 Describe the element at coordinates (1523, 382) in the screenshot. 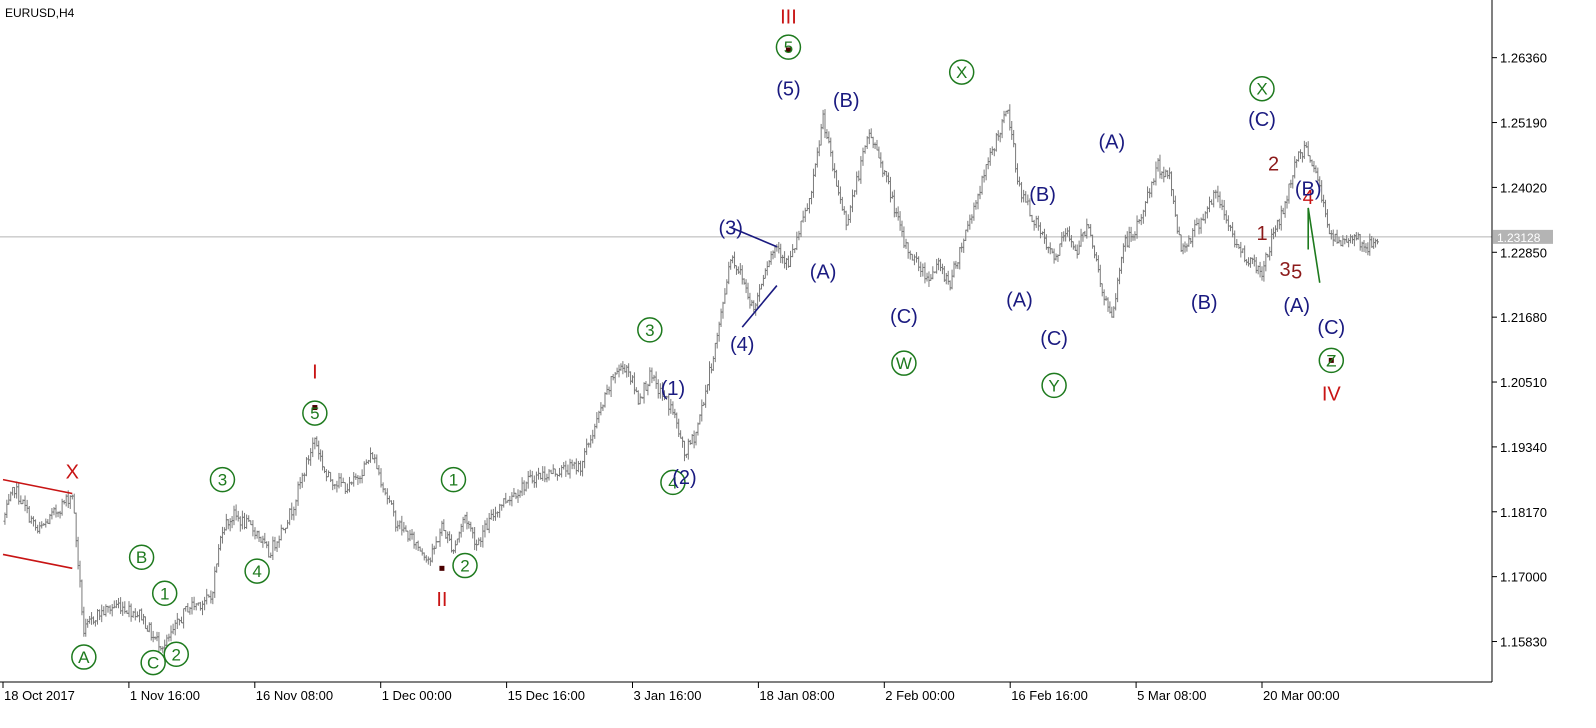

I see `y-tick-label: 1.20510` at that location.